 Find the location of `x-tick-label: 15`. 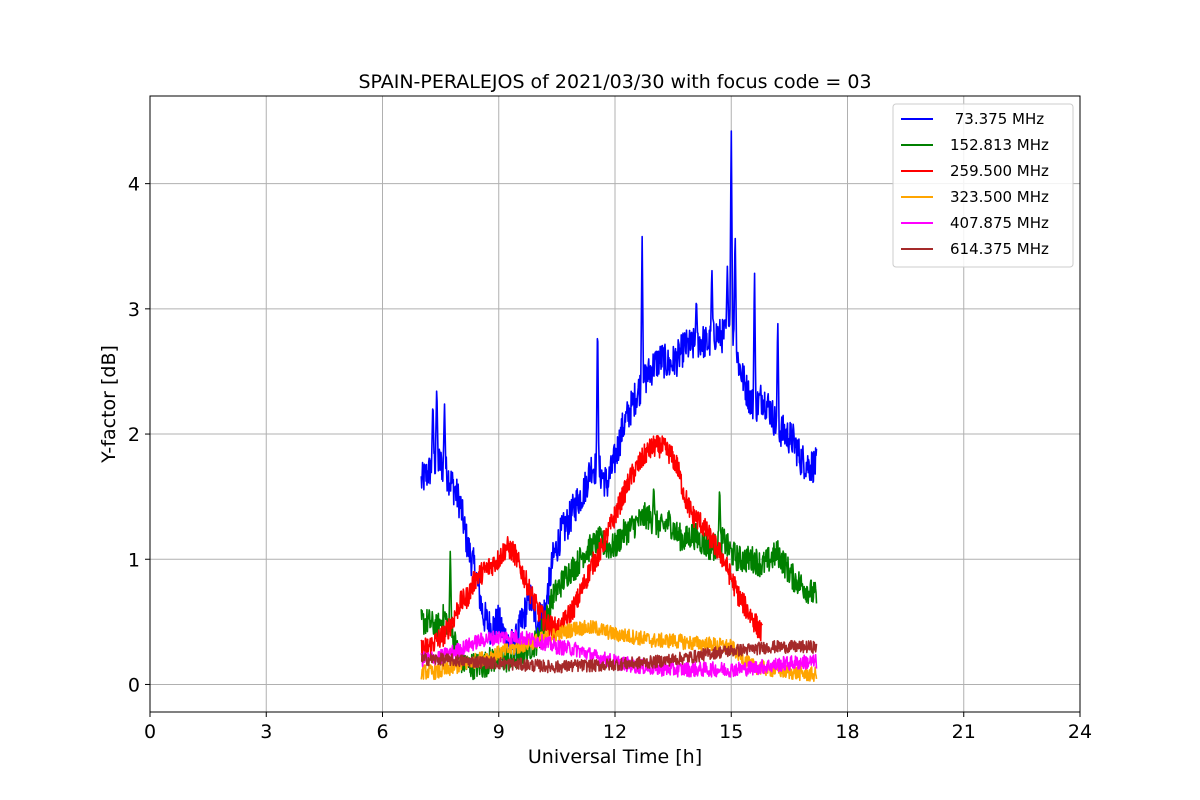

x-tick-label: 15 is located at coordinates (731, 732).